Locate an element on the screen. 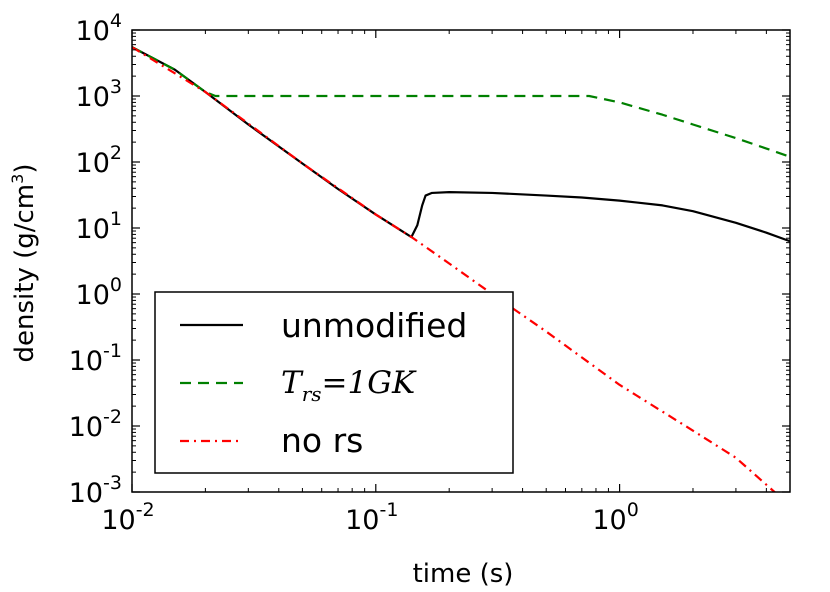 This screenshot has width=830, height=592. y-tick-label: 10¹ is located at coordinates (99, 226).